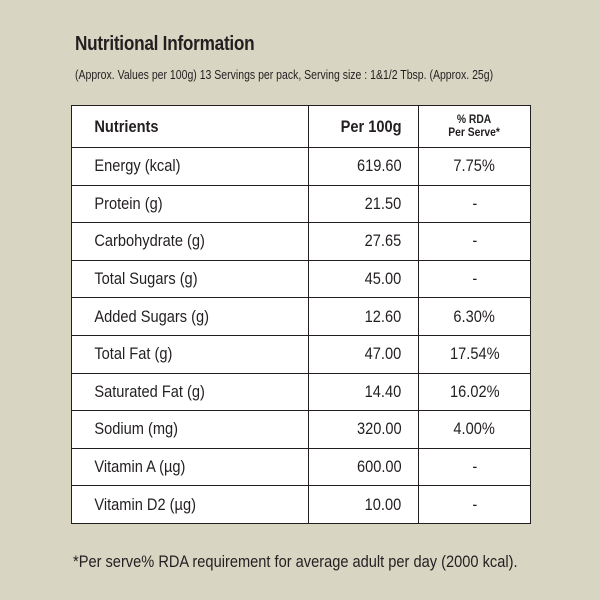 The height and width of the screenshot is (600, 600). Describe the element at coordinates (190, 392) in the screenshot. I see `nutrient-name: Saturated Fat (g)` at that location.